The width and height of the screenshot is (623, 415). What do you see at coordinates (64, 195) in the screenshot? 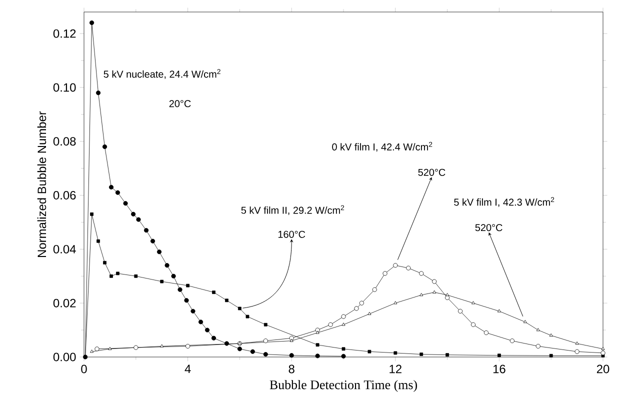
I see `y-tick-label: 0.06` at bounding box center [64, 195].